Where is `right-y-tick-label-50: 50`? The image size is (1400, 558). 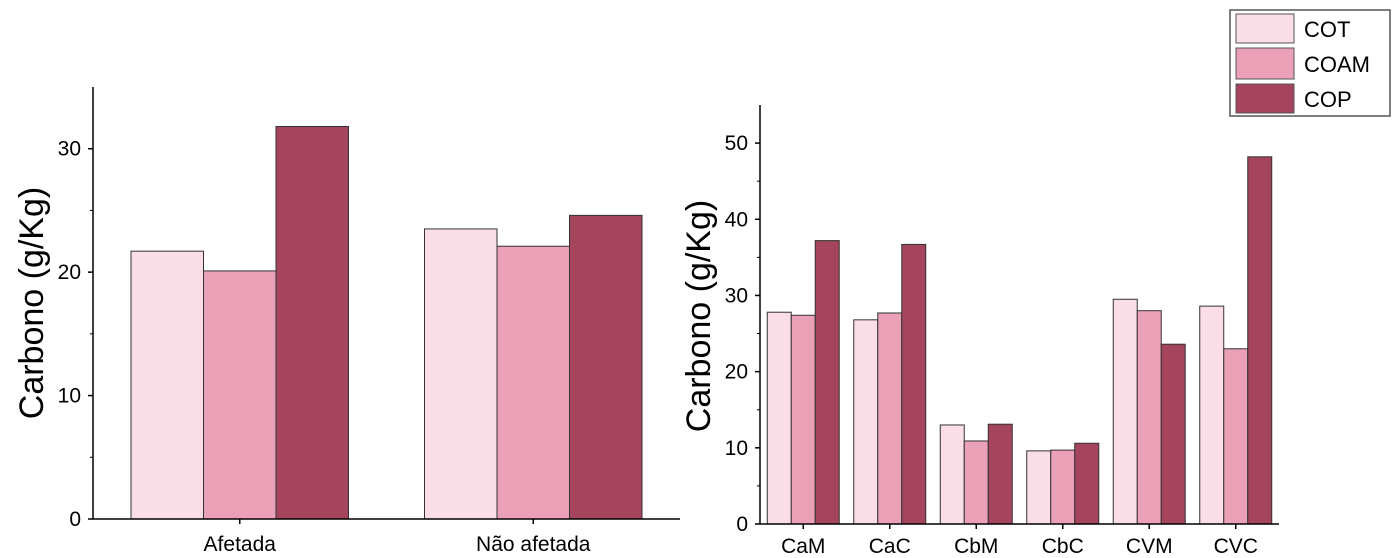 right-y-tick-label-50: 50 is located at coordinates (736, 143).